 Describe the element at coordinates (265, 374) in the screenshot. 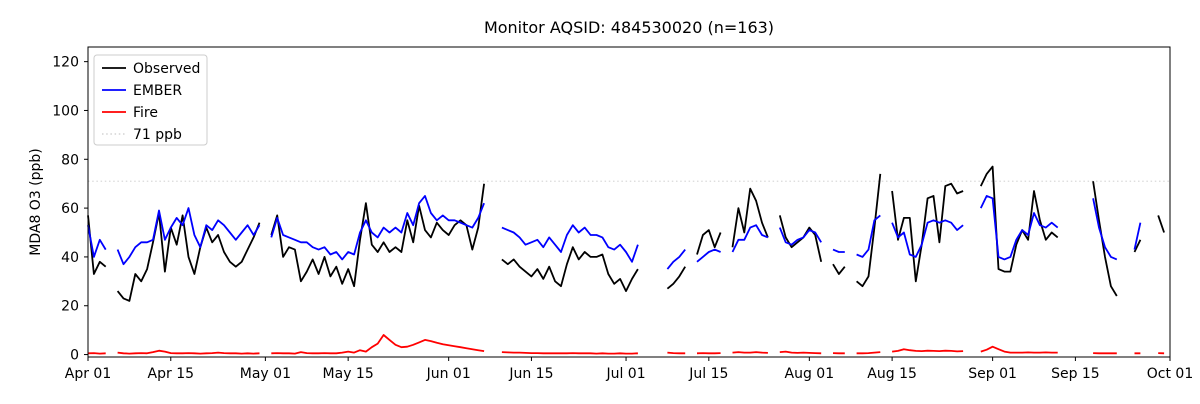

I see `x-tick-label: May 01` at that location.